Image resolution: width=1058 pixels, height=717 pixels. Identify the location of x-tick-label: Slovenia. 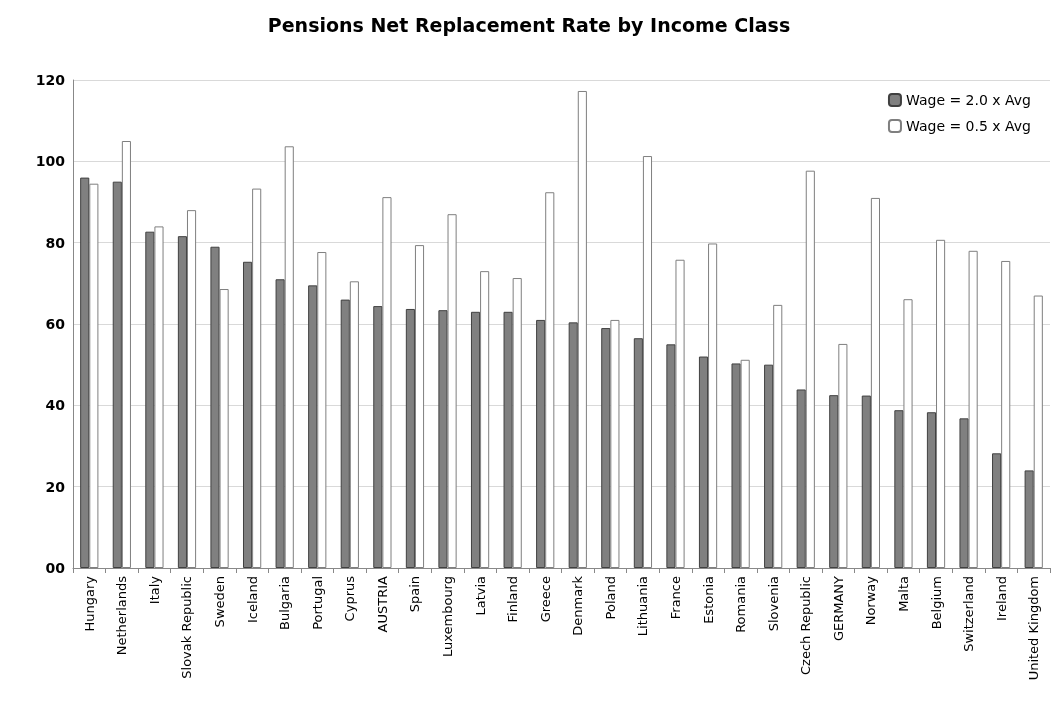
(773, 604).